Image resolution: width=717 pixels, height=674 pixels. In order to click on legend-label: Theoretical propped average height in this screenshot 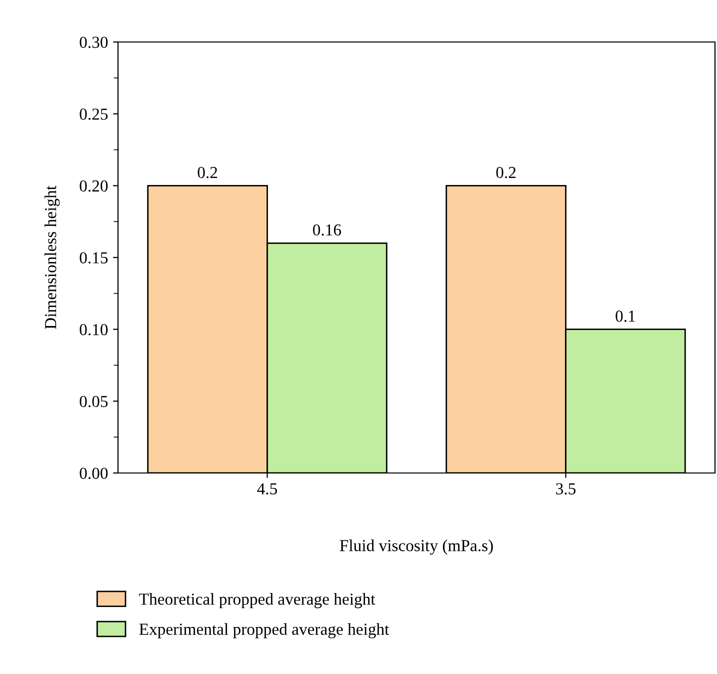, I will do `click(257, 600)`.